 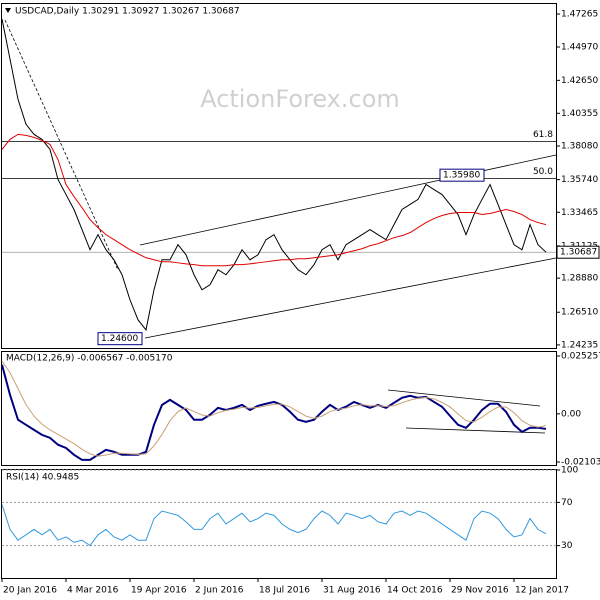 What do you see at coordinates (567, 546) in the screenshot?
I see `y-tick-label: 30` at bounding box center [567, 546].